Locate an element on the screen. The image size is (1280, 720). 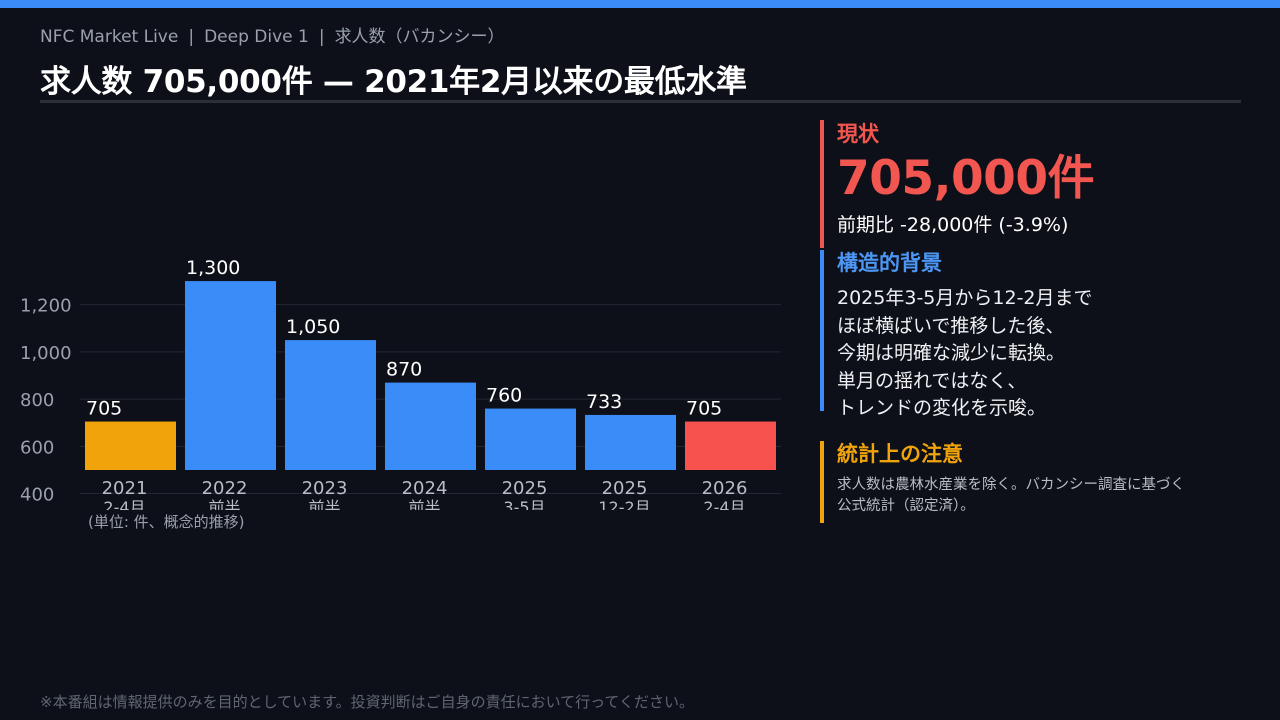
y-tick-label: 400 is located at coordinates (37, 495).